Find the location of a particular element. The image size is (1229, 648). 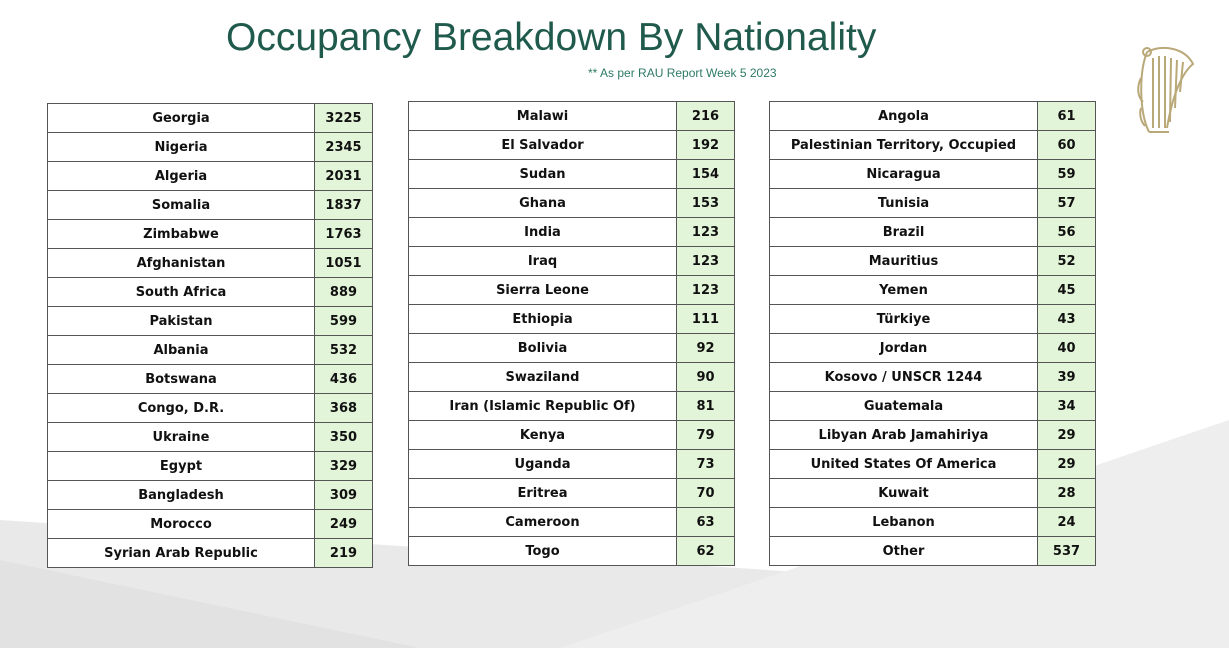

country-name-cell: Ukraine is located at coordinates (181, 437).